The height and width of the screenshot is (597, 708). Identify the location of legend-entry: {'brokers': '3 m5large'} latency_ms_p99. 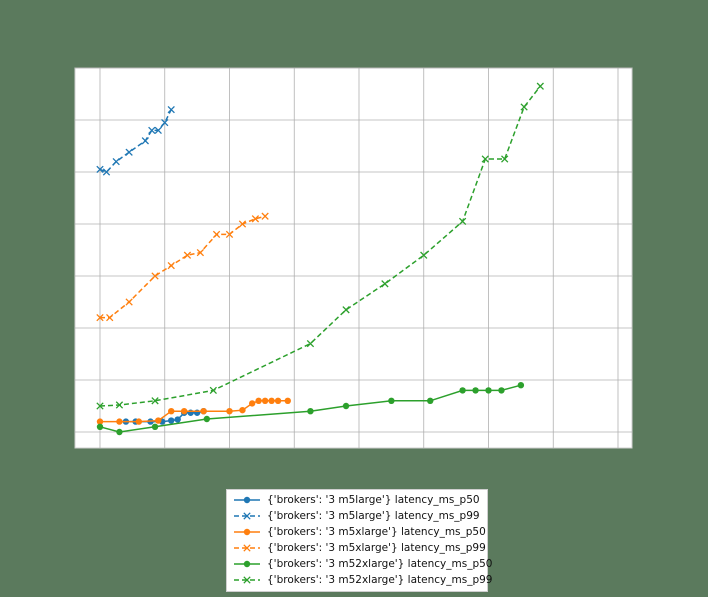
(357, 516).